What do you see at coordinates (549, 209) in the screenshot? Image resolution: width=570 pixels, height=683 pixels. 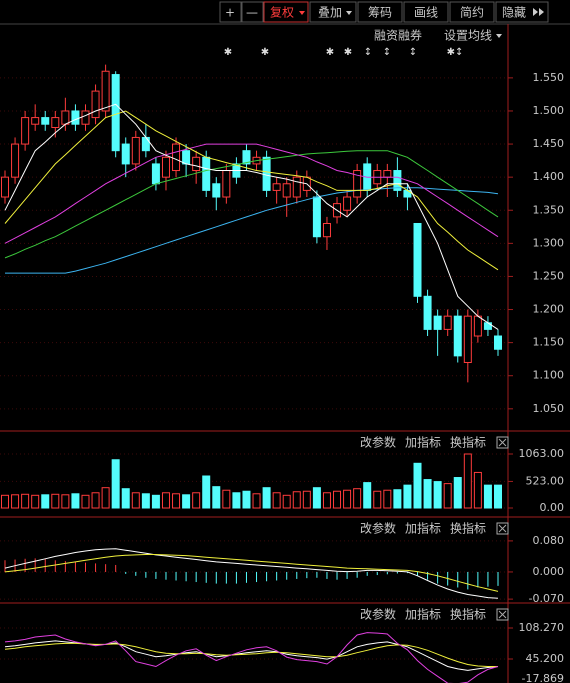 I see `y-tick-label: 1.350` at bounding box center [549, 209].